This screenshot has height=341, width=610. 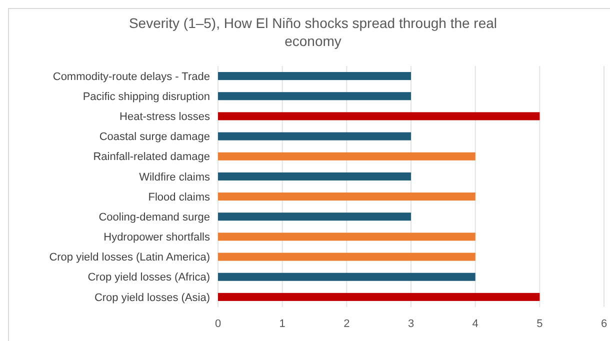 I want to click on y-tick-label: Crop yield losses (Africa), so click(x=149, y=278).